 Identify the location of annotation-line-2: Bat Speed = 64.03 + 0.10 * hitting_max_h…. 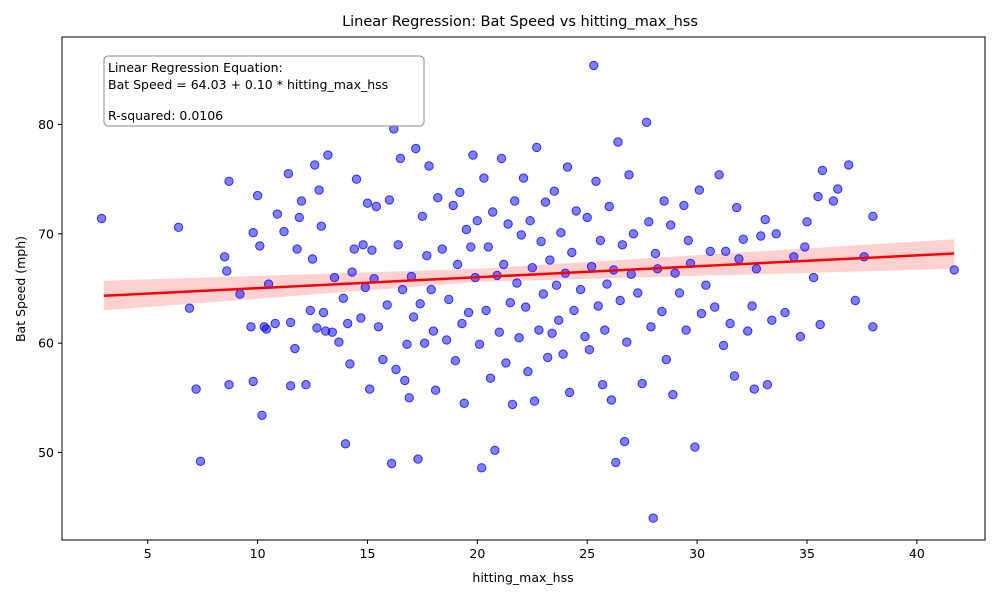
(248, 84).